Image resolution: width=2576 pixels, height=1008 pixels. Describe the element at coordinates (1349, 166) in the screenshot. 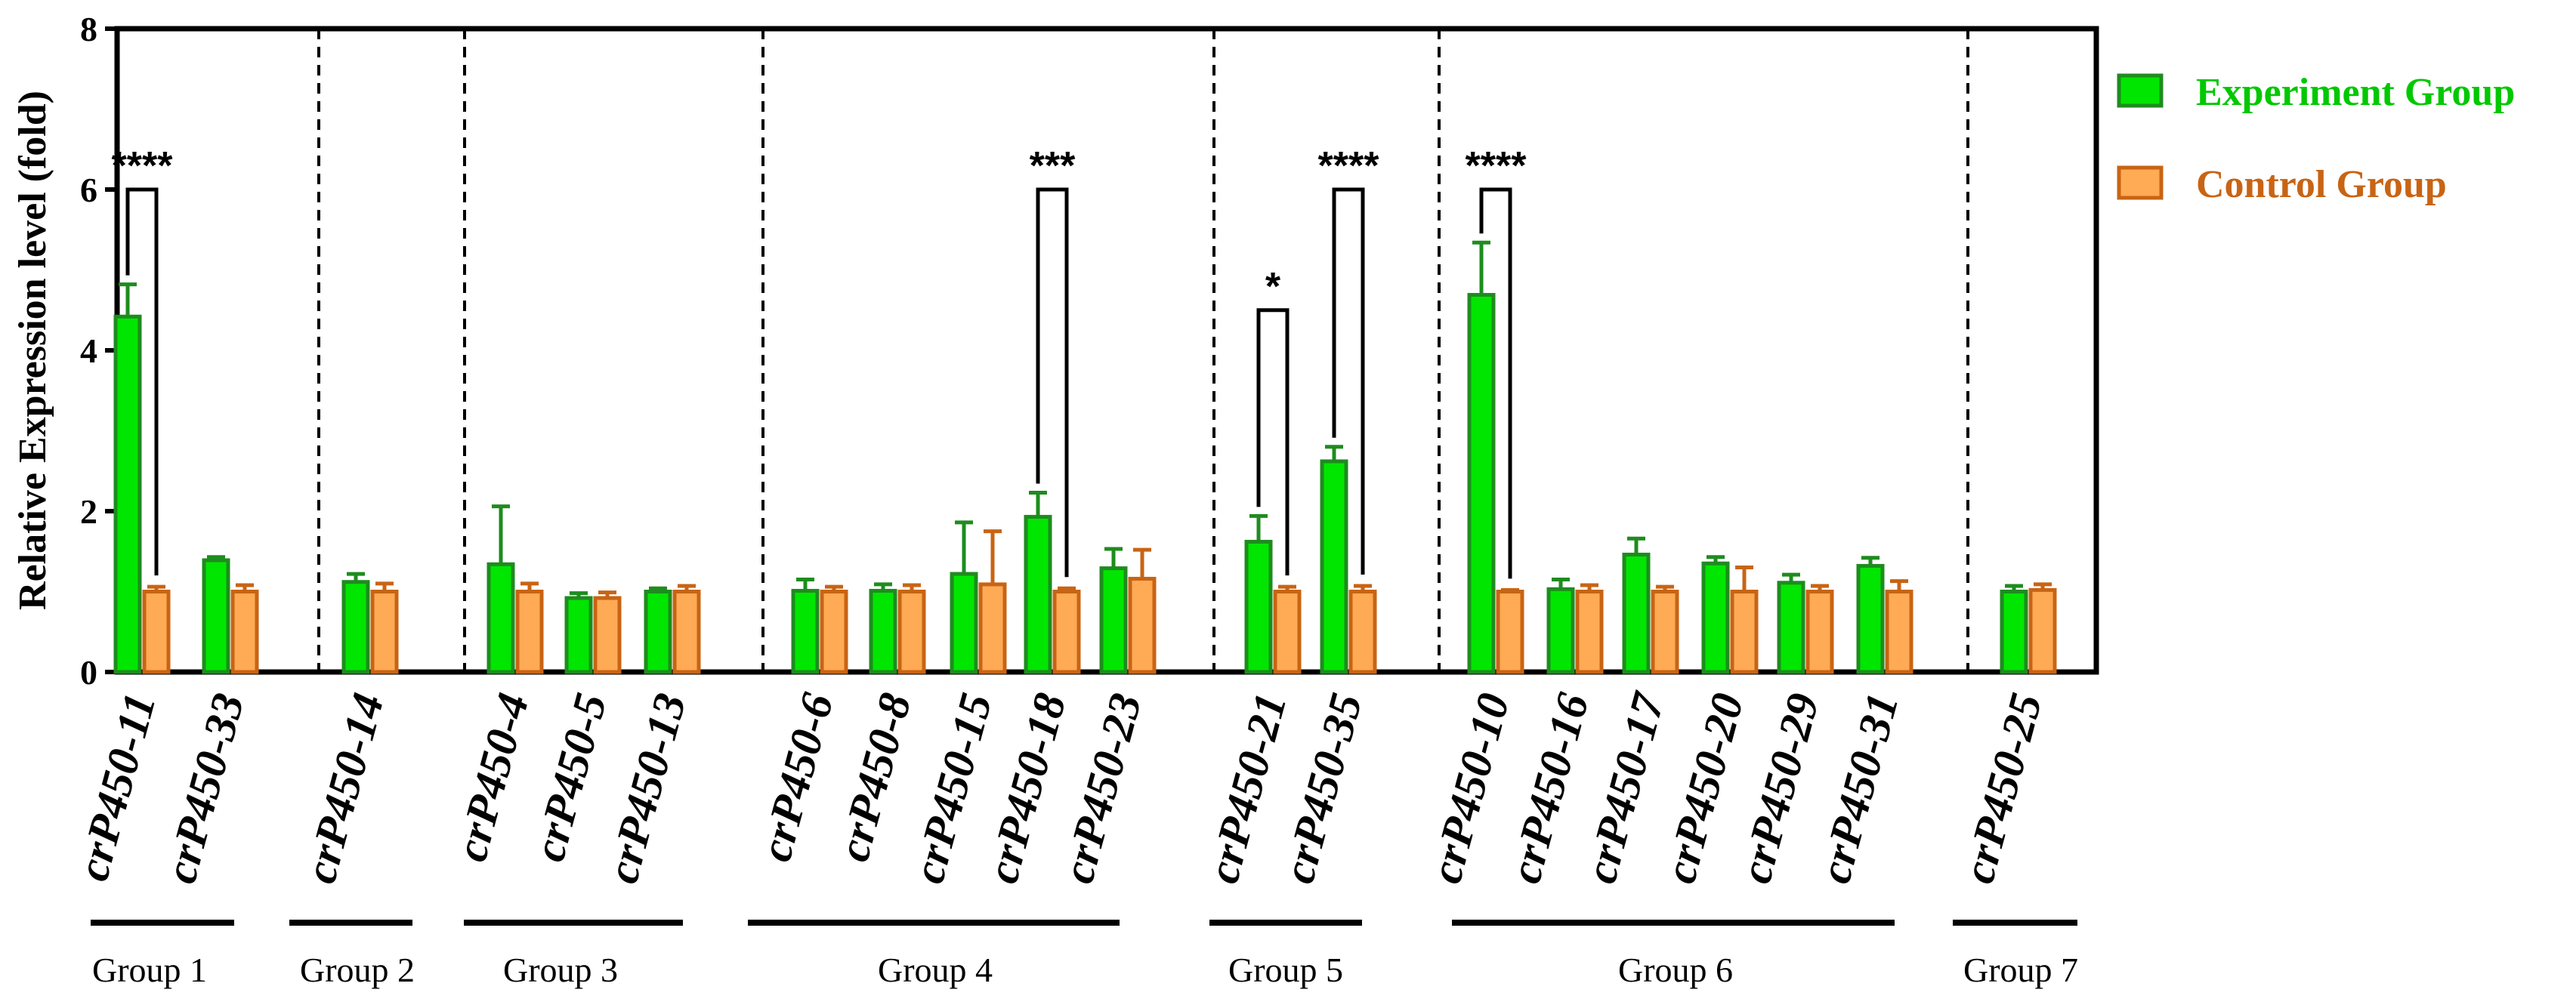

I see `significance-label-crP450-35: ****` at that location.